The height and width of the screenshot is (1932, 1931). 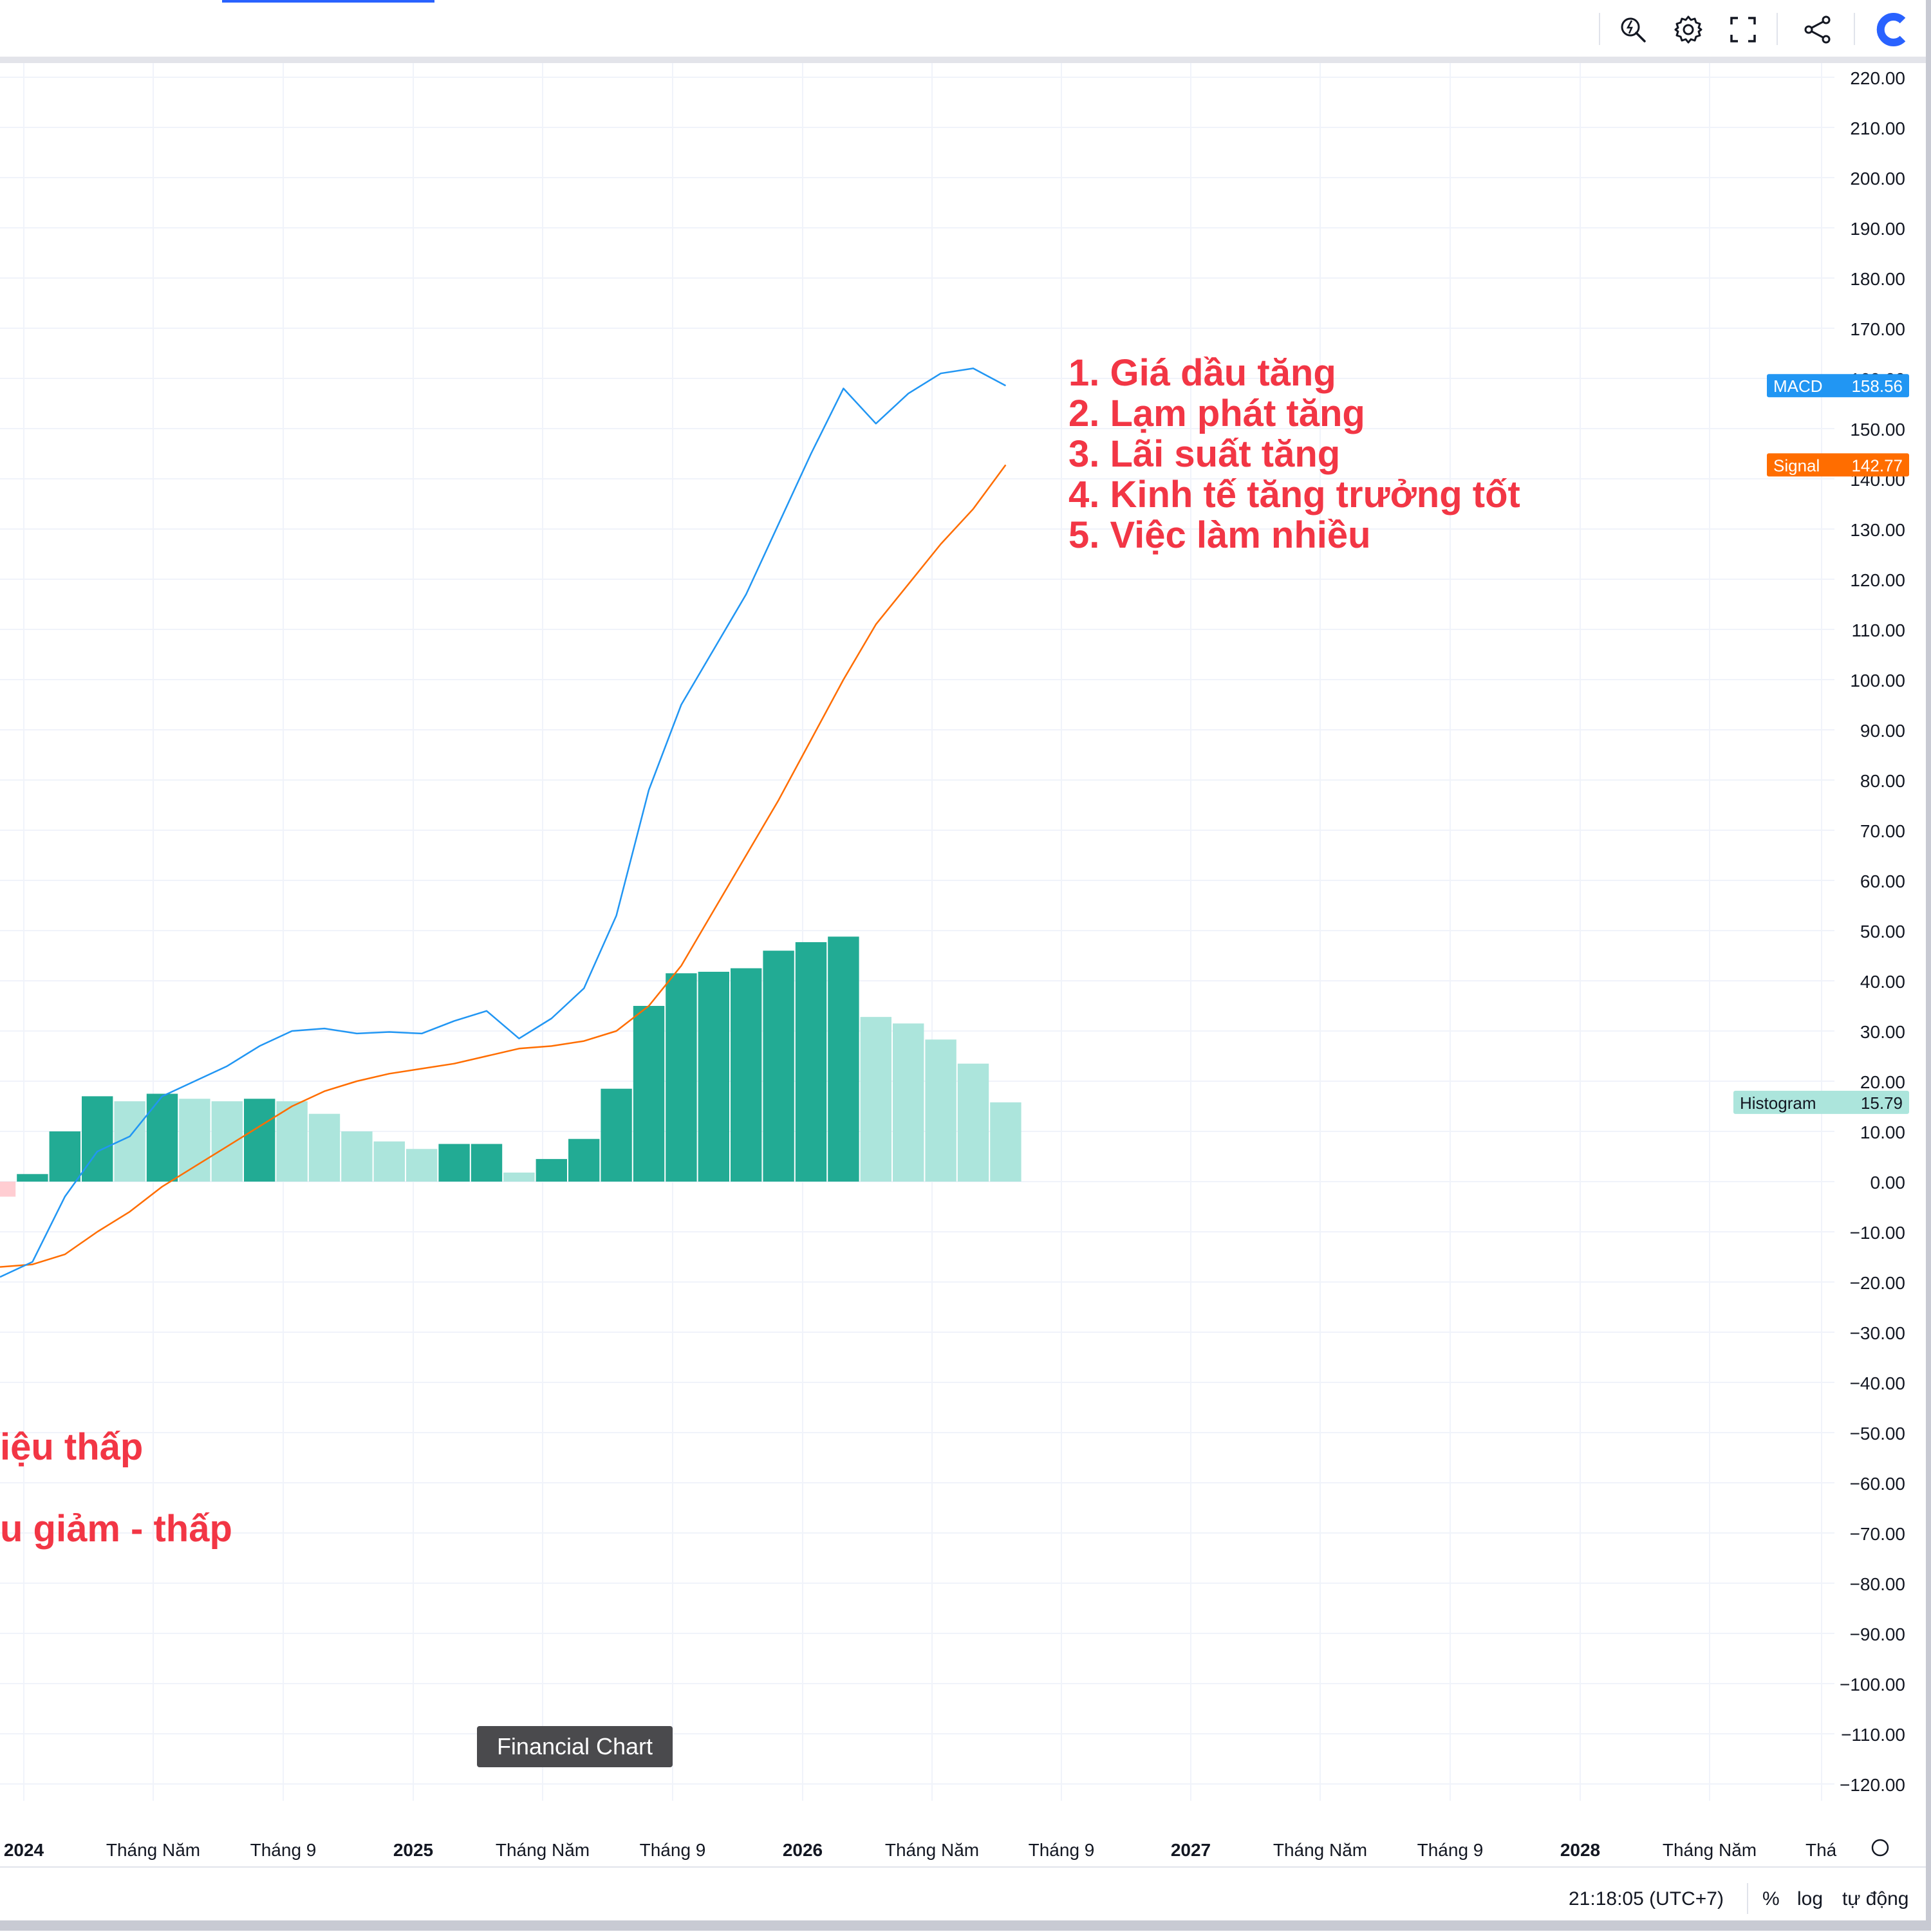 I want to click on histogram-series, so click(x=511, y=1066).